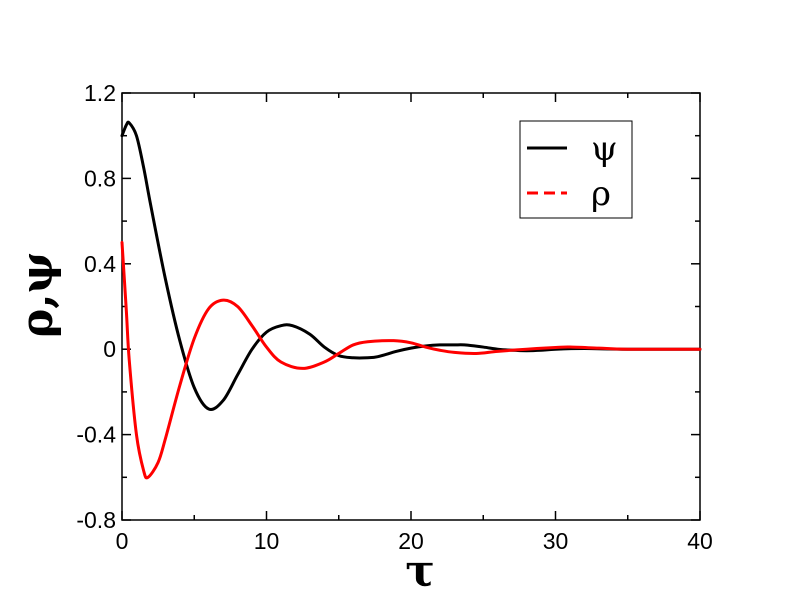 The width and height of the screenshot is (792, 612). Describe the element at coordinates (700, 541) in the screenshot. I see `x-tick-label: 40` at that location.